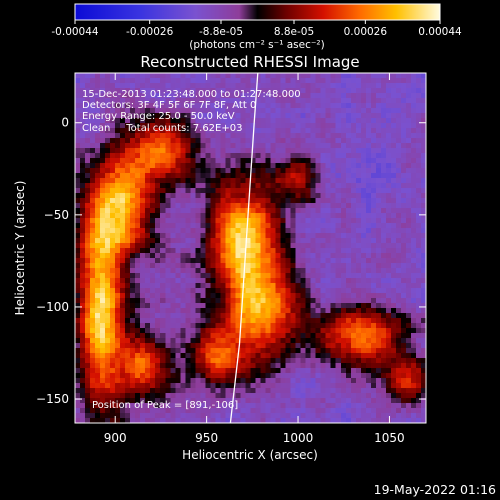  Describe the element at coordinates (115, 438) in the screenshot. I see `x-tick-label: 900` at that location.